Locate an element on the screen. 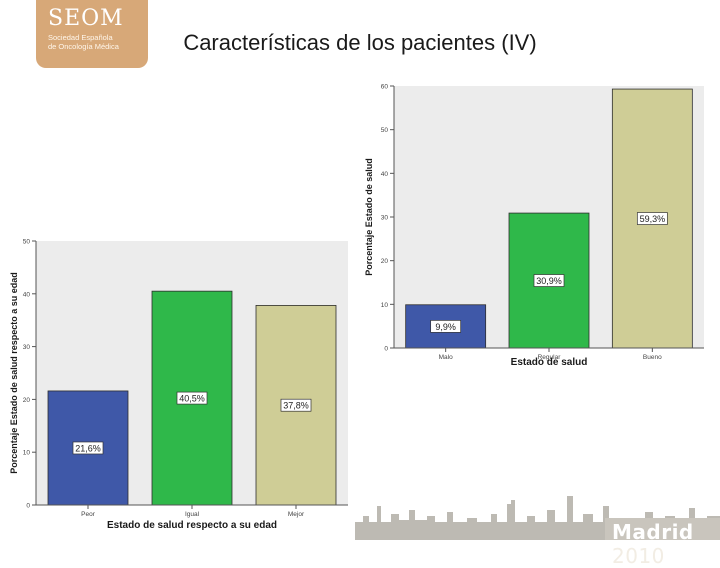  c2-y-tick-label: 10 is located at coordinates (27, 453).